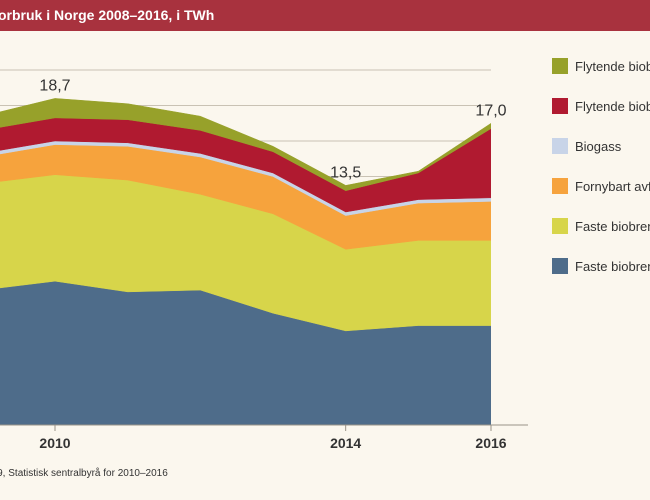 The height and width of the screenshot is (500, 650). Describe the element at coordinates (490, 443) in the screenshot. I see `x-tick-label: 2016` at that location.